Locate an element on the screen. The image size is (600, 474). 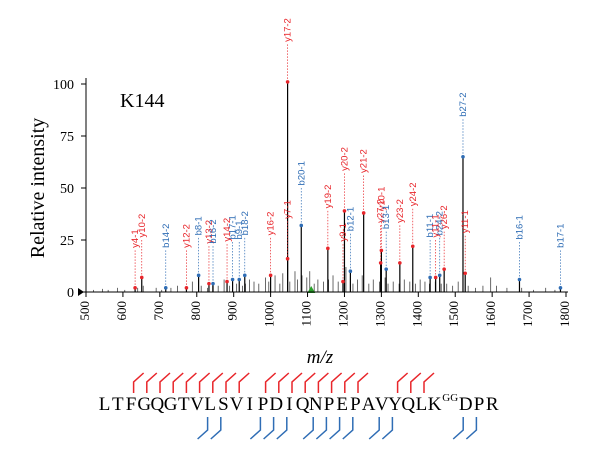
ion-label: y7-1 is located at coordinates (288, 209).